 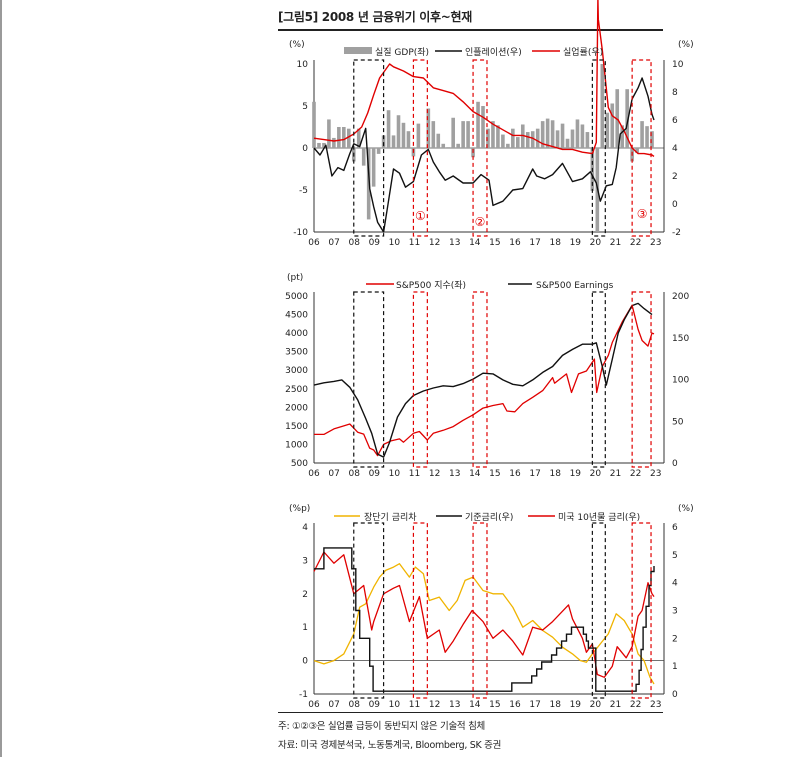 What do you see at coordinates (678, 65) in the screenshot?
I see `y-tick-right-top: 10` at bounding box center [678, 65].